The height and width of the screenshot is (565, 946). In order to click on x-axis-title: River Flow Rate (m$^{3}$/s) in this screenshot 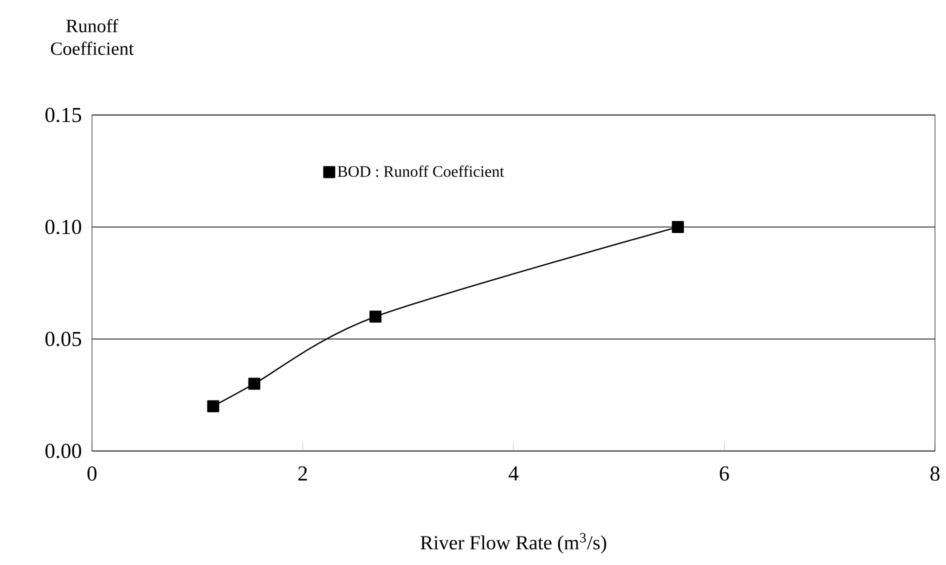, I will do `click(513, 543)`.